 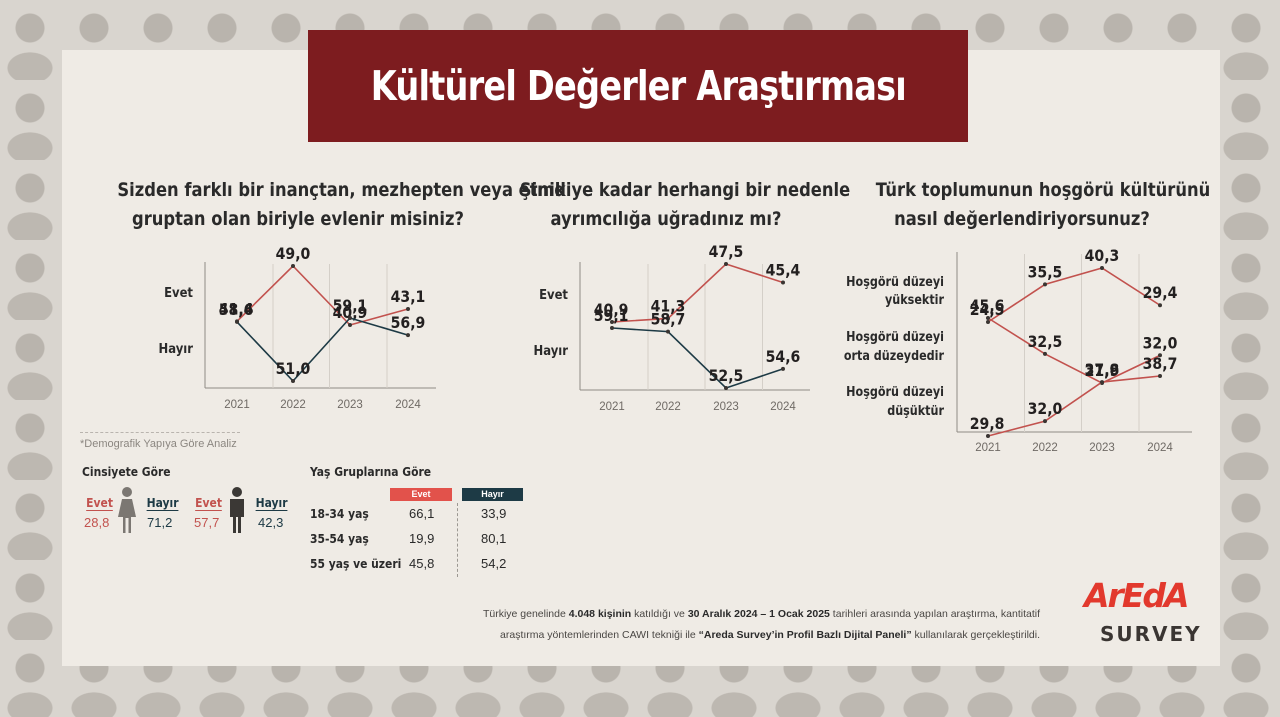 What do you see at coordinates (611, 315) in the screenshot?
I see `chart2-data-label: 59,1` at bounding box center [611, 315].